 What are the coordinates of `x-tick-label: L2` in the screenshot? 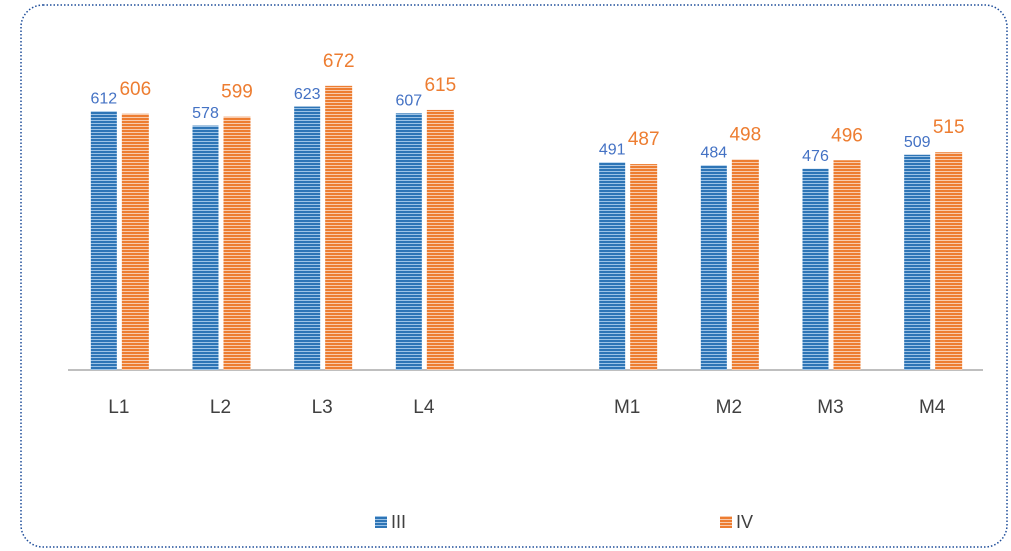 It's located at (220, 407).